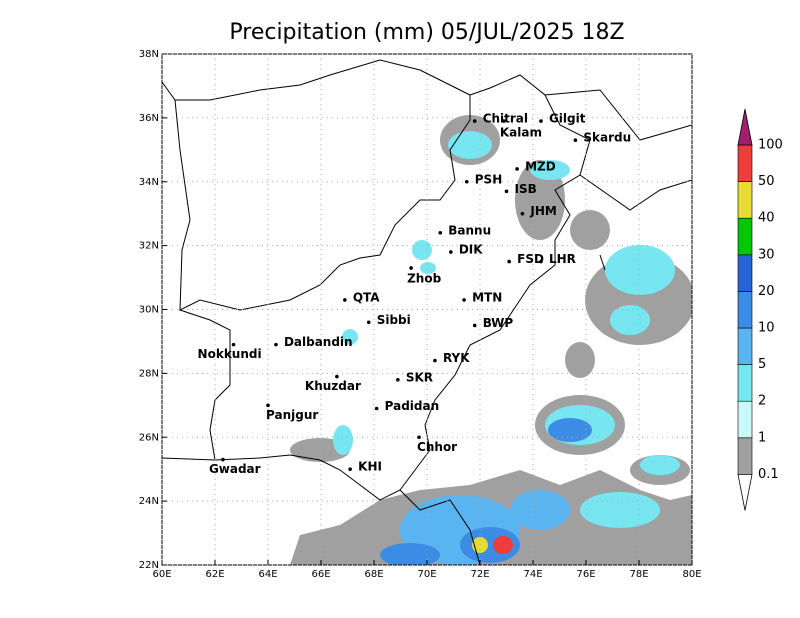 The height and width of the screenshot is (618, 800). What do you see at coordinates (456, 358) in the screenshot?
I see `city-label: RYK` at bounding box center [456, 358].